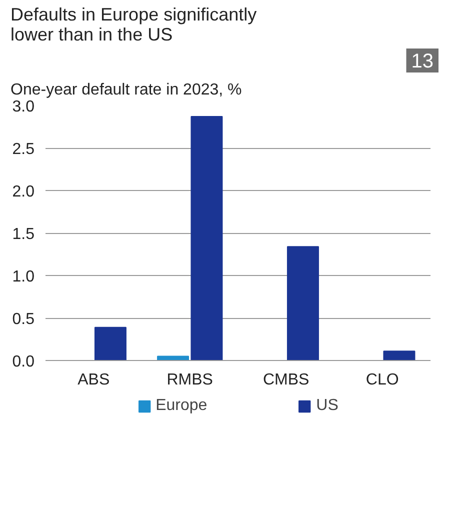 This screenshot has height=513, width=455. What do you see at coordinates (23, 362) in the screenshot?
I see `y-tick-label: 0.0` at bounding box center [23, 362].